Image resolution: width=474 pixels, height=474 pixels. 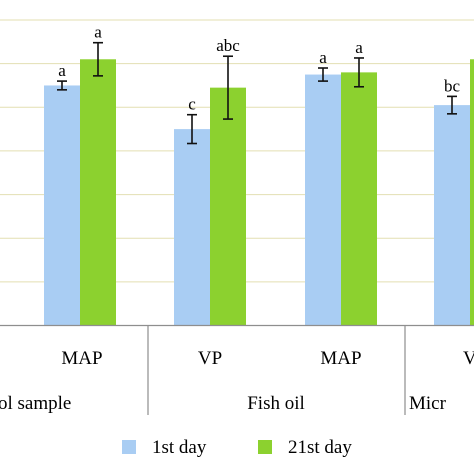 What do you see at coordinates (265, 447) in the screenshot?
I see `legend-day21-swatch` at bounding box center [265, 447].